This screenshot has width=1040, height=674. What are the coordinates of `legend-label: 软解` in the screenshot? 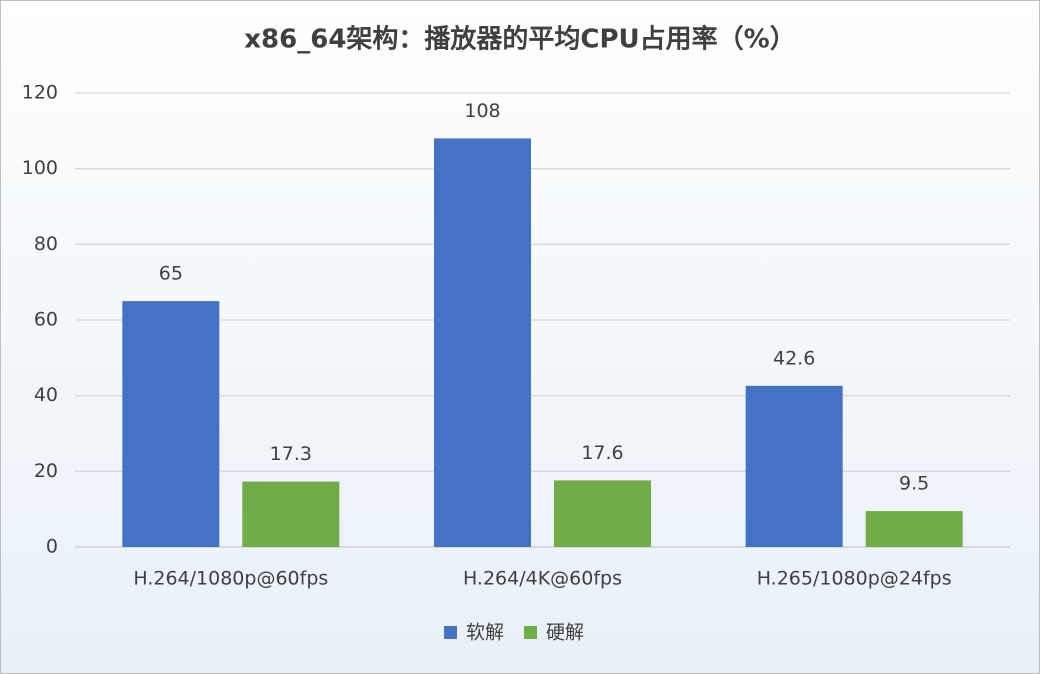 It's located at (485, 633).